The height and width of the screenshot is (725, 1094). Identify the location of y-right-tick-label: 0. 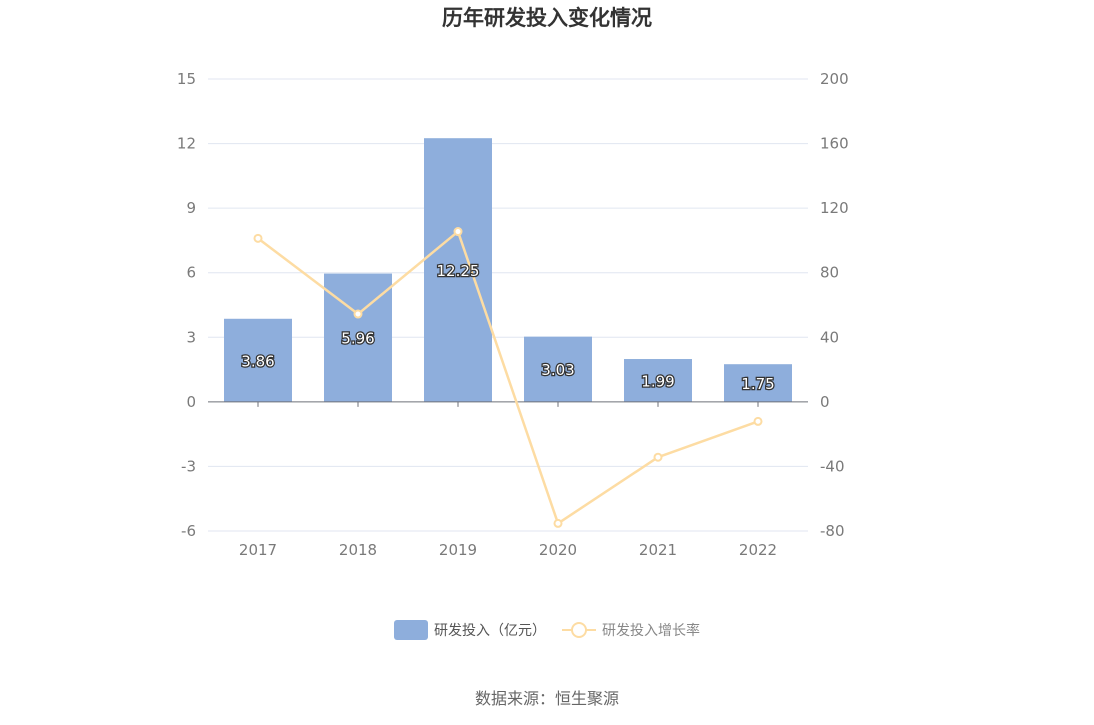
(825, 402).